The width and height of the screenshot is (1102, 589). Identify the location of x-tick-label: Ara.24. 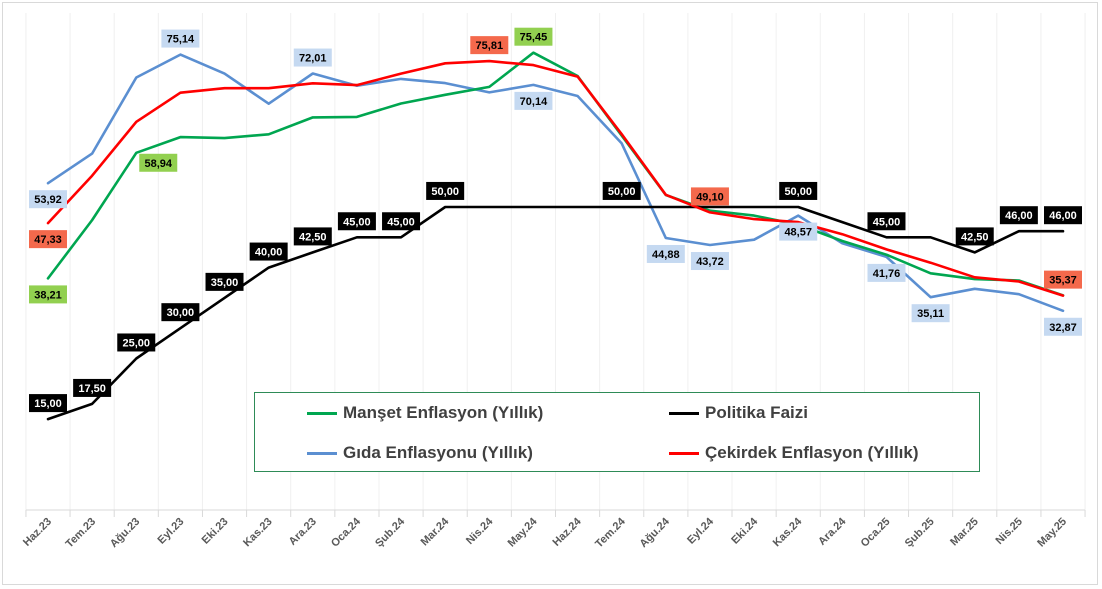
(832, 531).